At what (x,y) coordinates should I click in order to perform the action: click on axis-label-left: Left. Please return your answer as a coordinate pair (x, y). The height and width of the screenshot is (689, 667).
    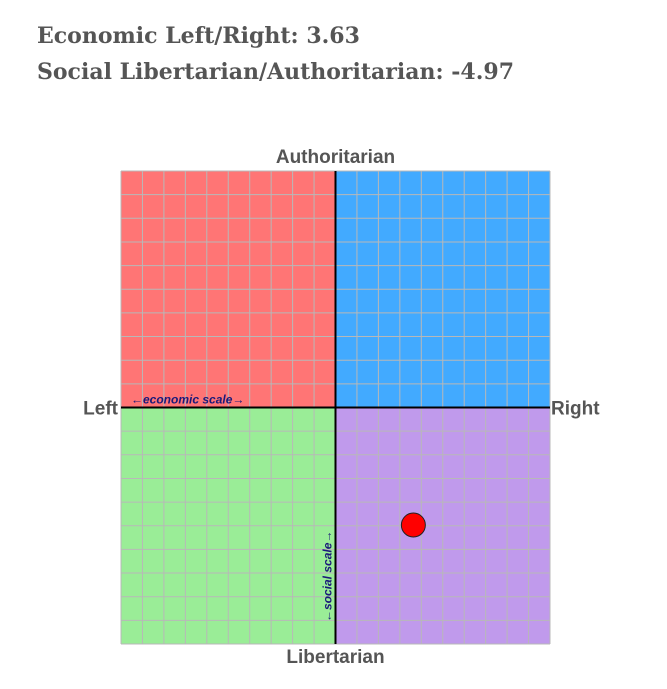
    Looking at the image, I should click on (101, 409).